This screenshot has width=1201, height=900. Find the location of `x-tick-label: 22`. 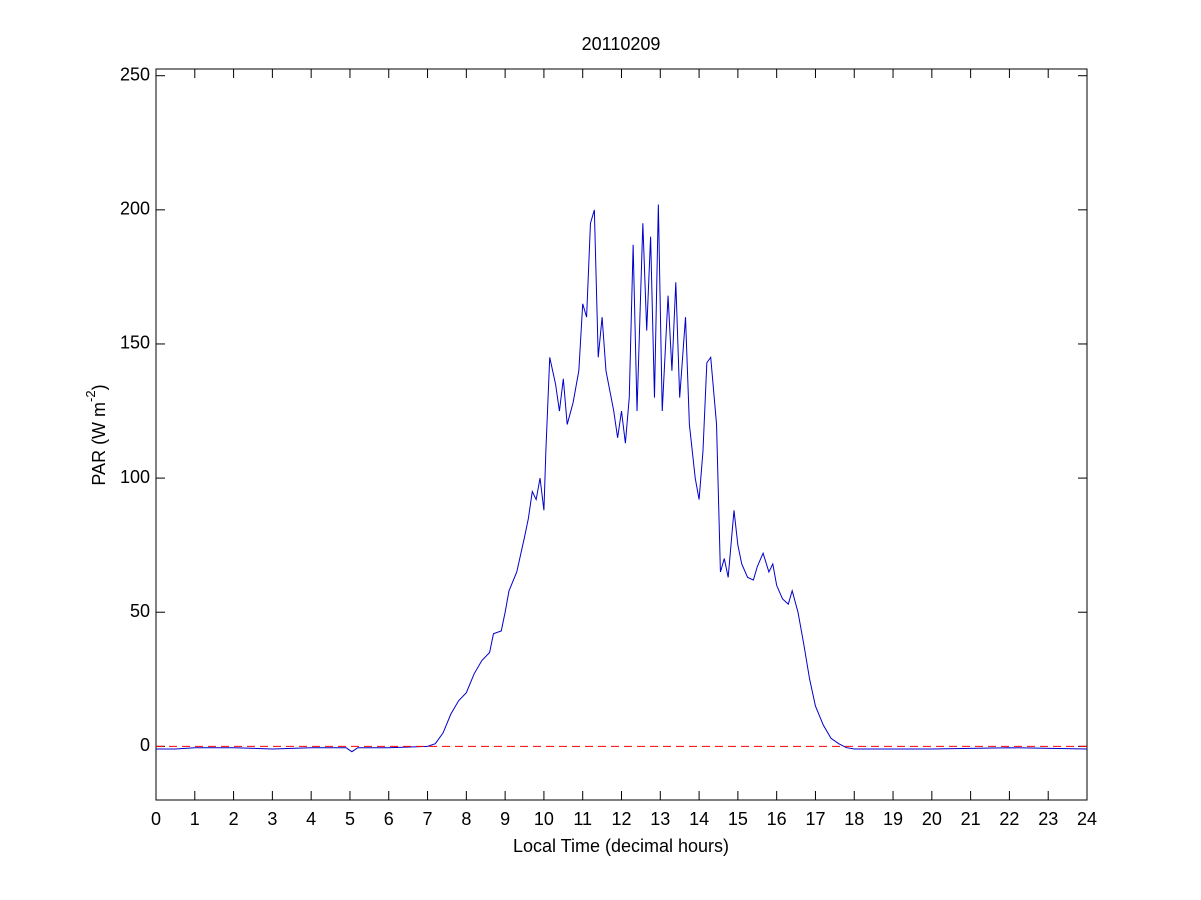

x-tick-label: 22 is located at coordinates (1009, 819).